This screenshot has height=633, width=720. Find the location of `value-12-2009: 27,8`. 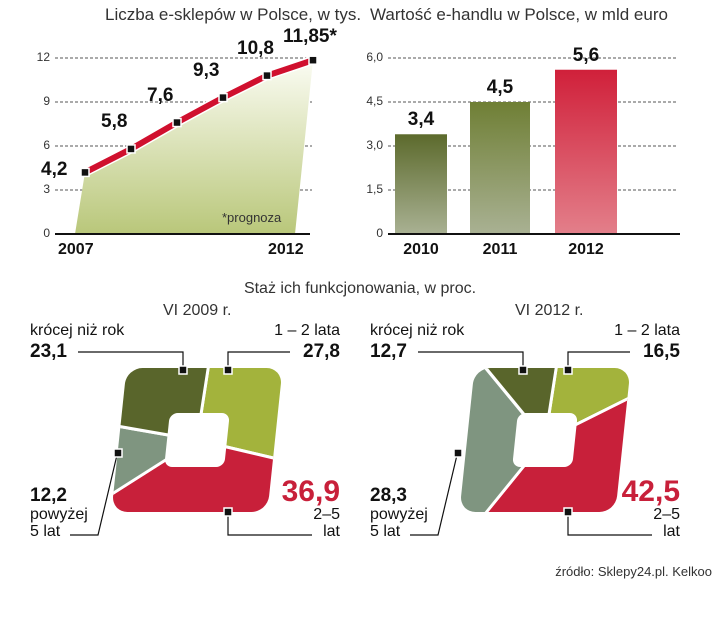

value-12-2009: 27,8 is located at coordinates (321, 351).